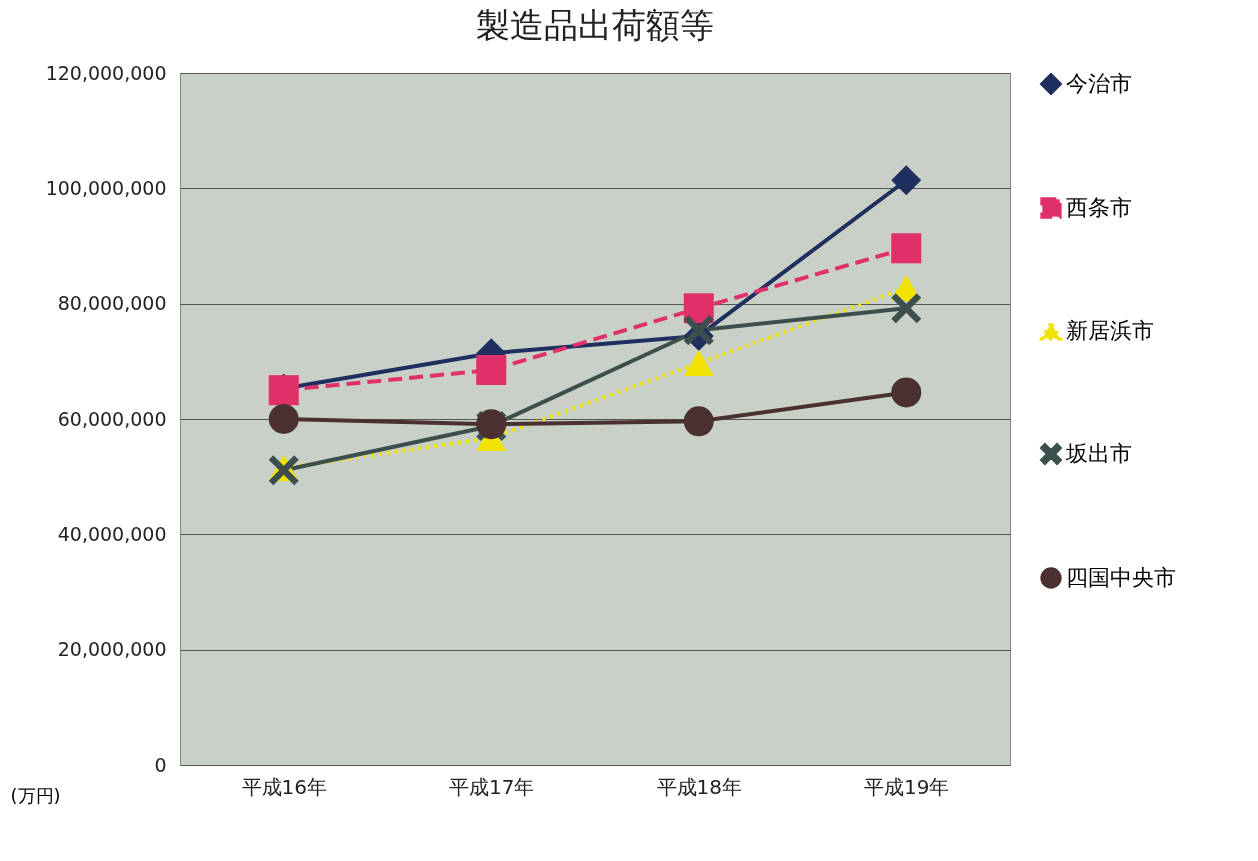  Describe the element at coordinates (1099, 207) in the screenshot. I see `legend-label: 西条市` at that location.